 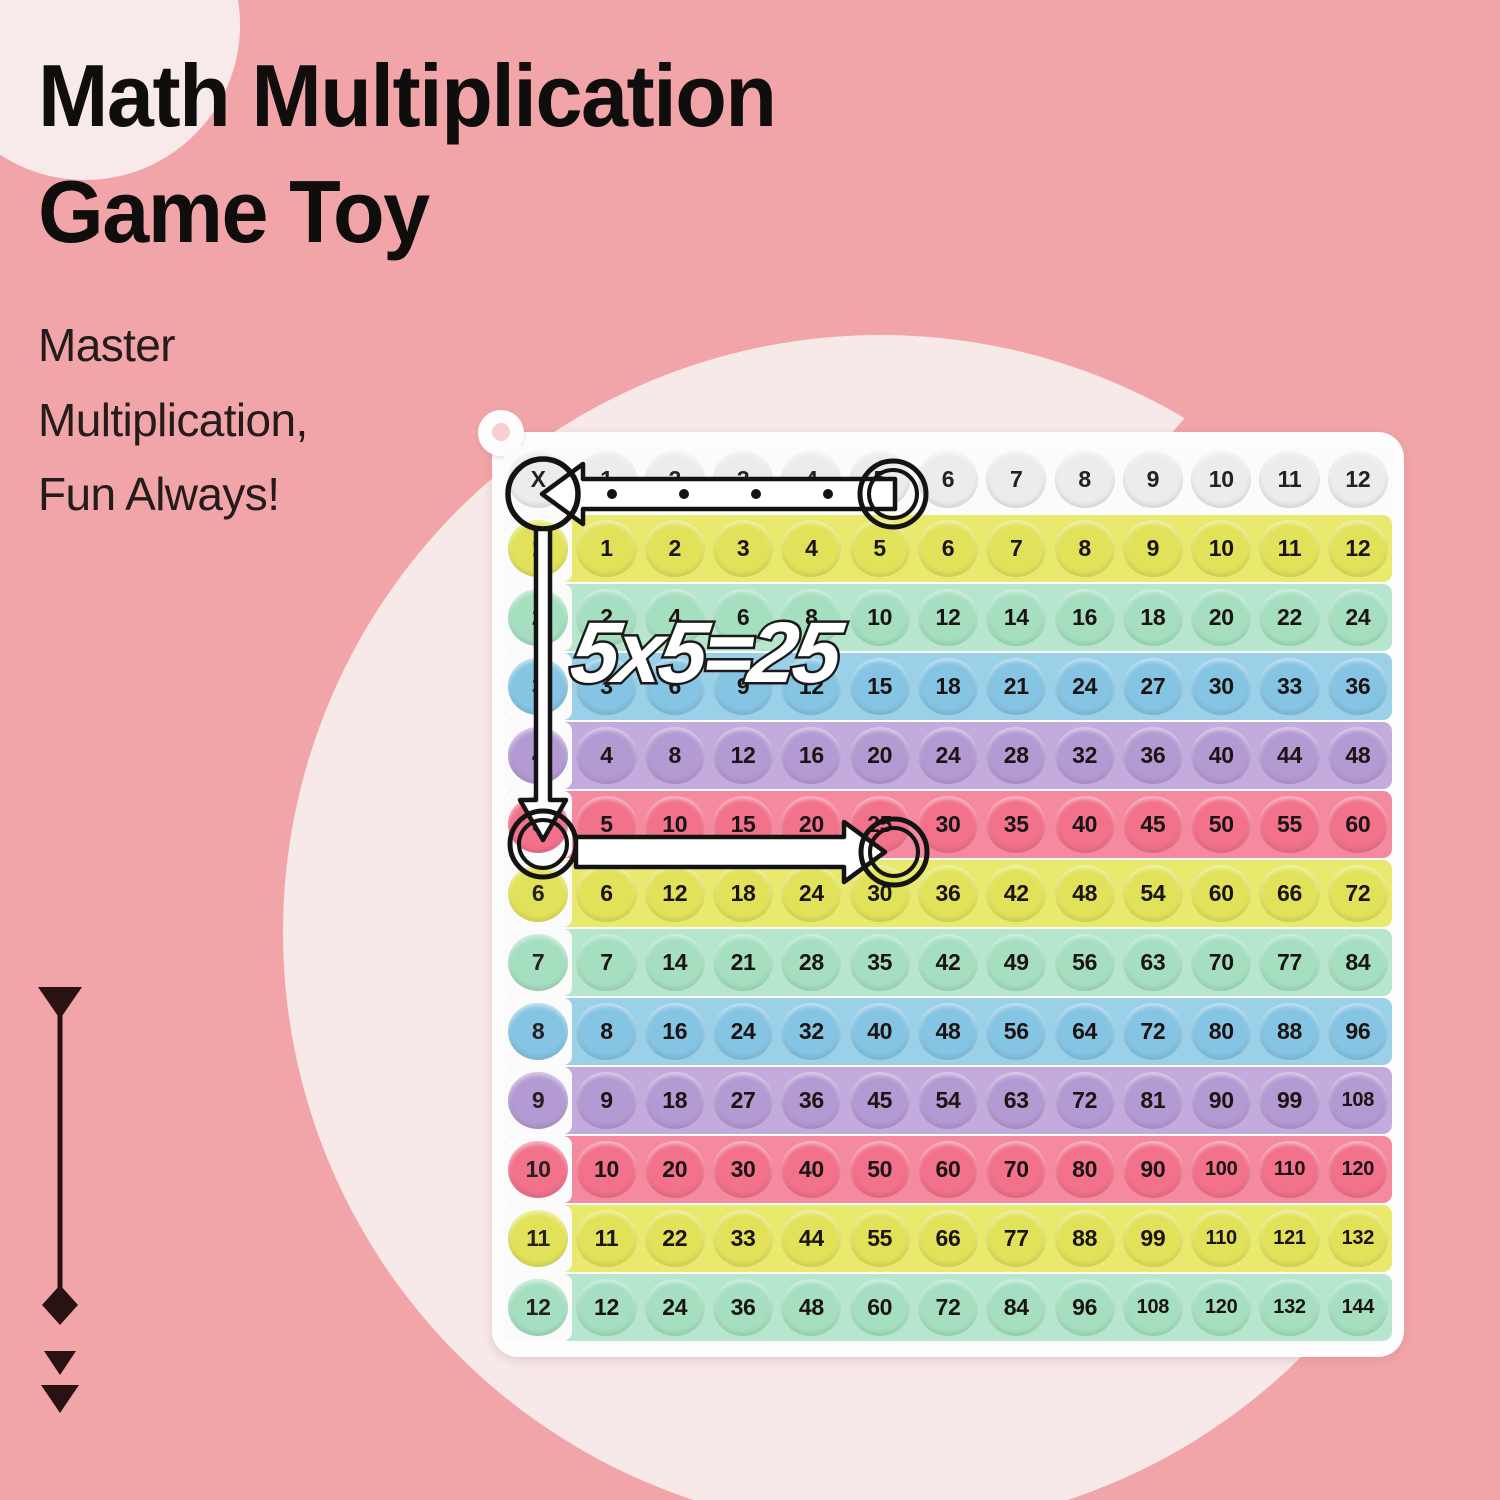 I want to click on product-cell-10x1: 10, so click(x=606, y=1169).